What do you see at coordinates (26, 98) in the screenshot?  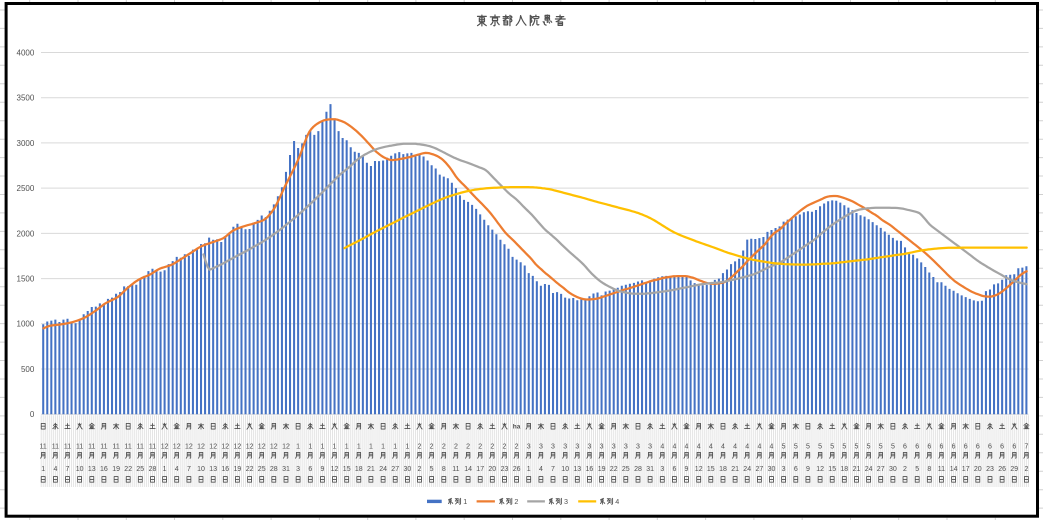 I see `svg-text: 3500` at bounding box center [26, 98].